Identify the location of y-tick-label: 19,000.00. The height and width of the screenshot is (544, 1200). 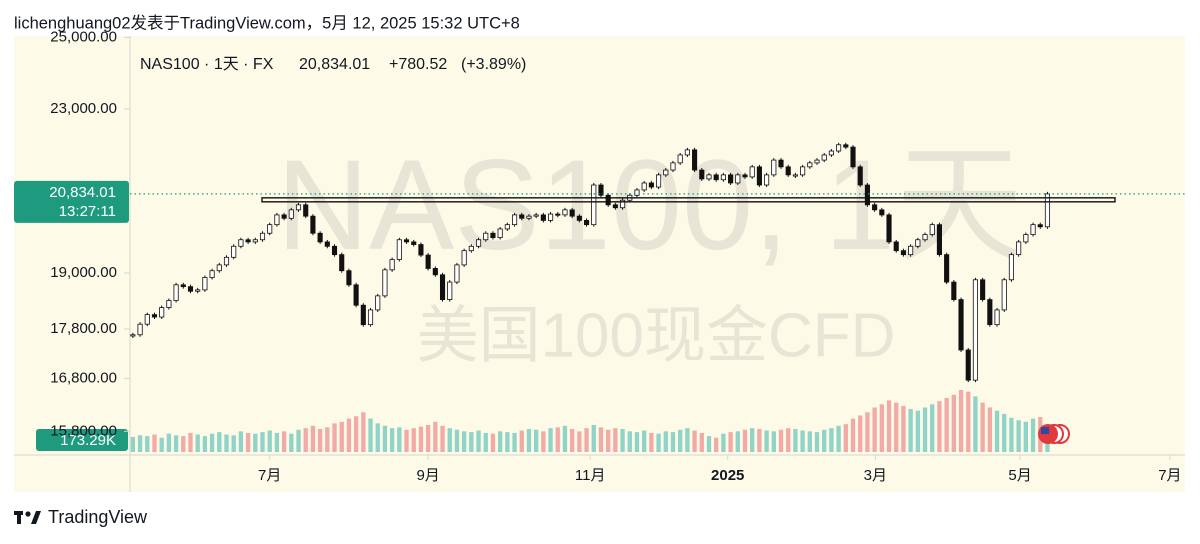
(83, 272).